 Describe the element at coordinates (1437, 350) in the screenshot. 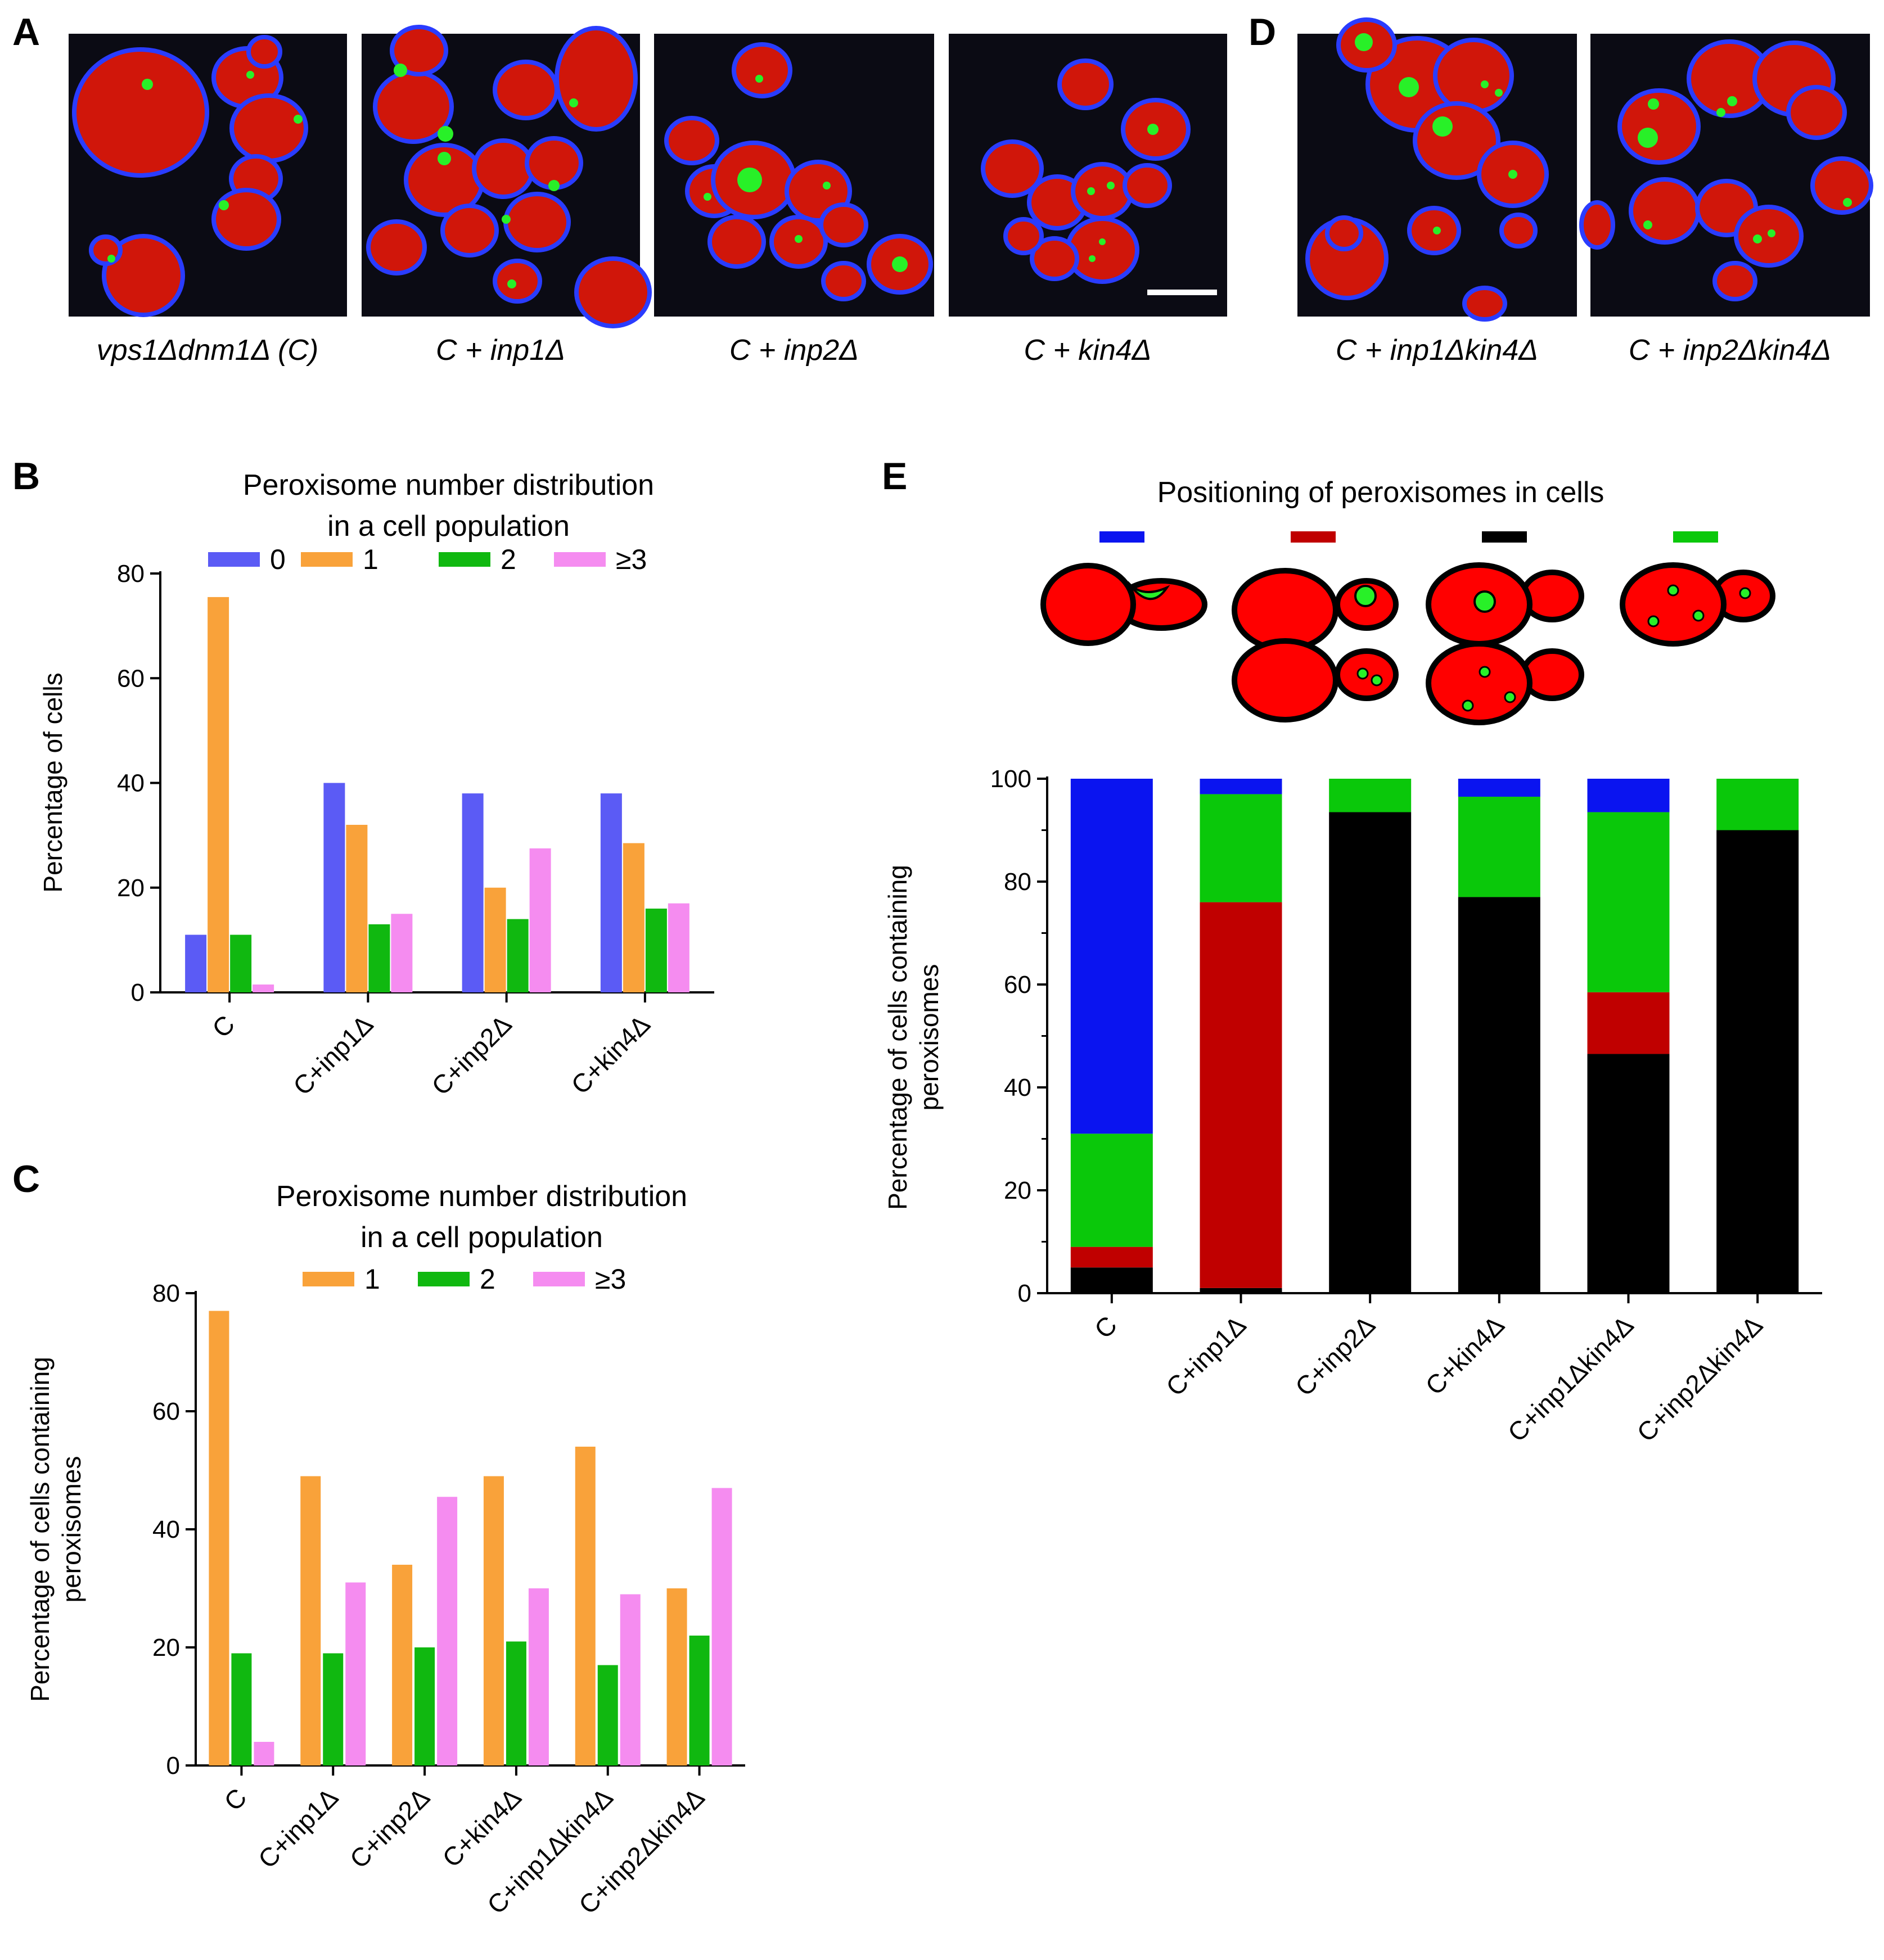

I see `micrograph-caption-5: C + inp1Δkin4Δ` at that location.